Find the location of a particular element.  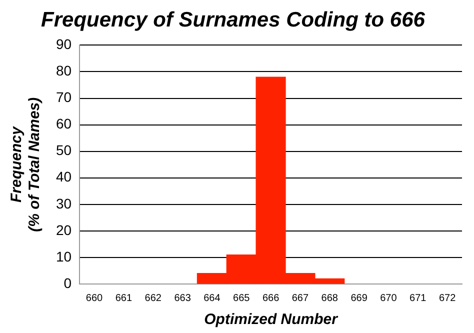

x-tick-label: 661 is located at coordinates (123, 298).